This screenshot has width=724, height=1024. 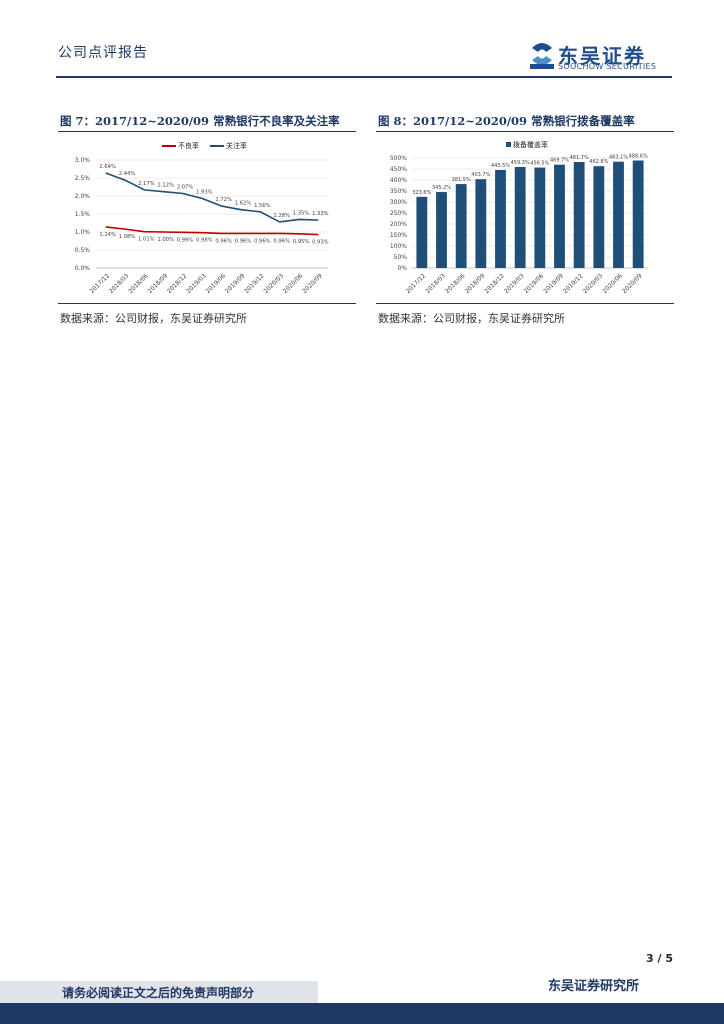 I want to click on report-type-label: 公司点评报告, so click(x=103, y=53).